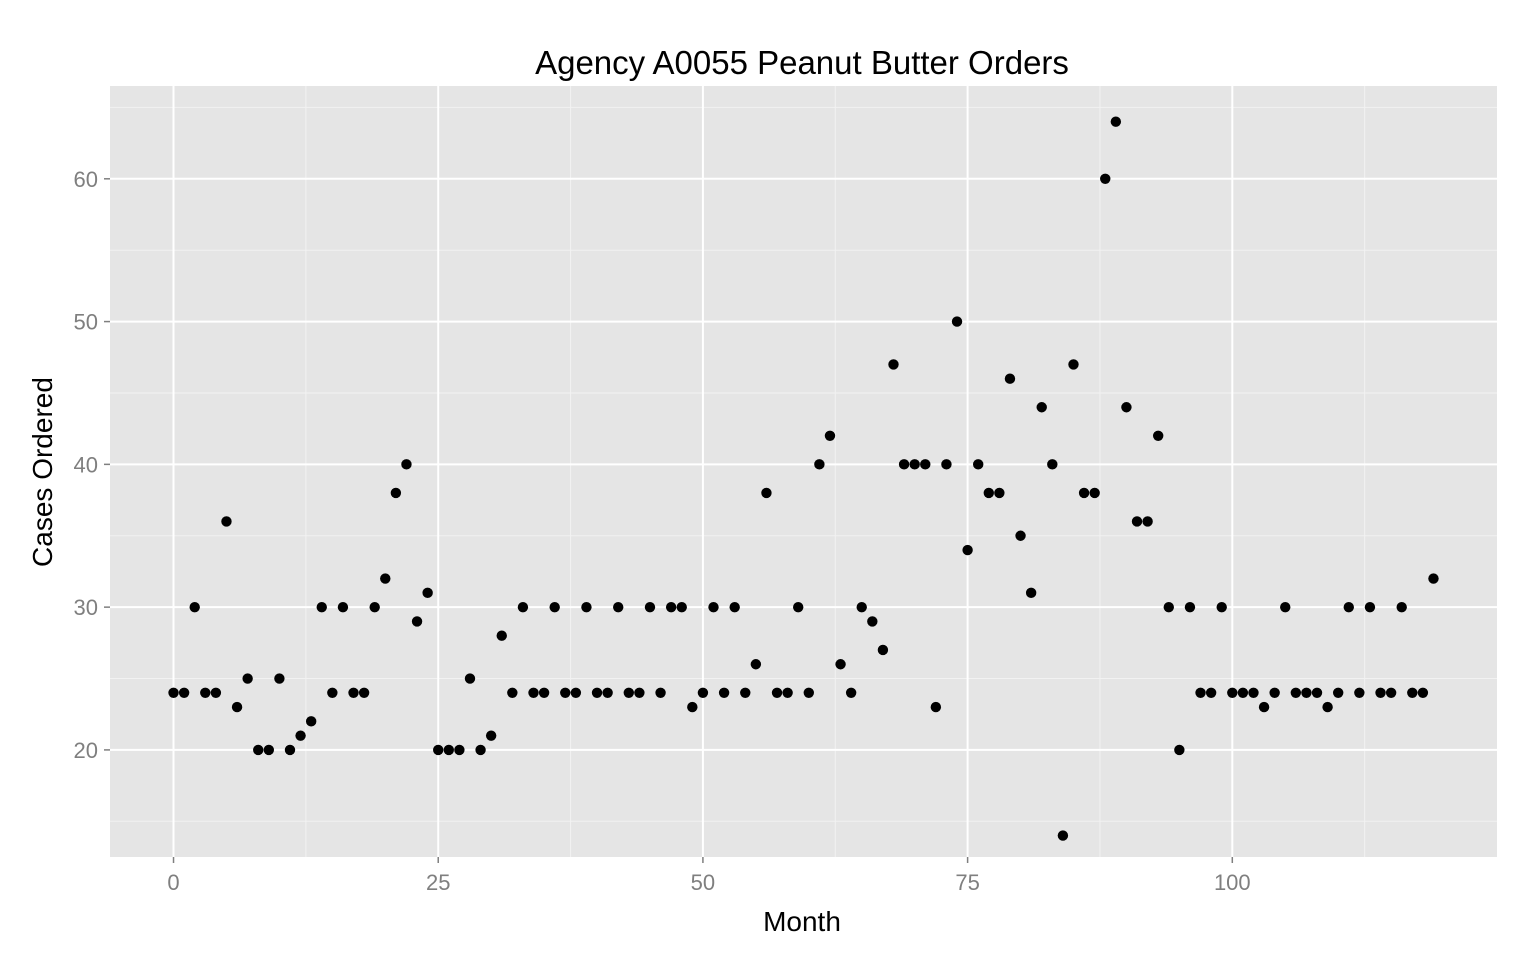 This screenshot has height=960, width=1536. I want to click on y-axis-ticks: 20 30 40 50 60, so click(92, 465).